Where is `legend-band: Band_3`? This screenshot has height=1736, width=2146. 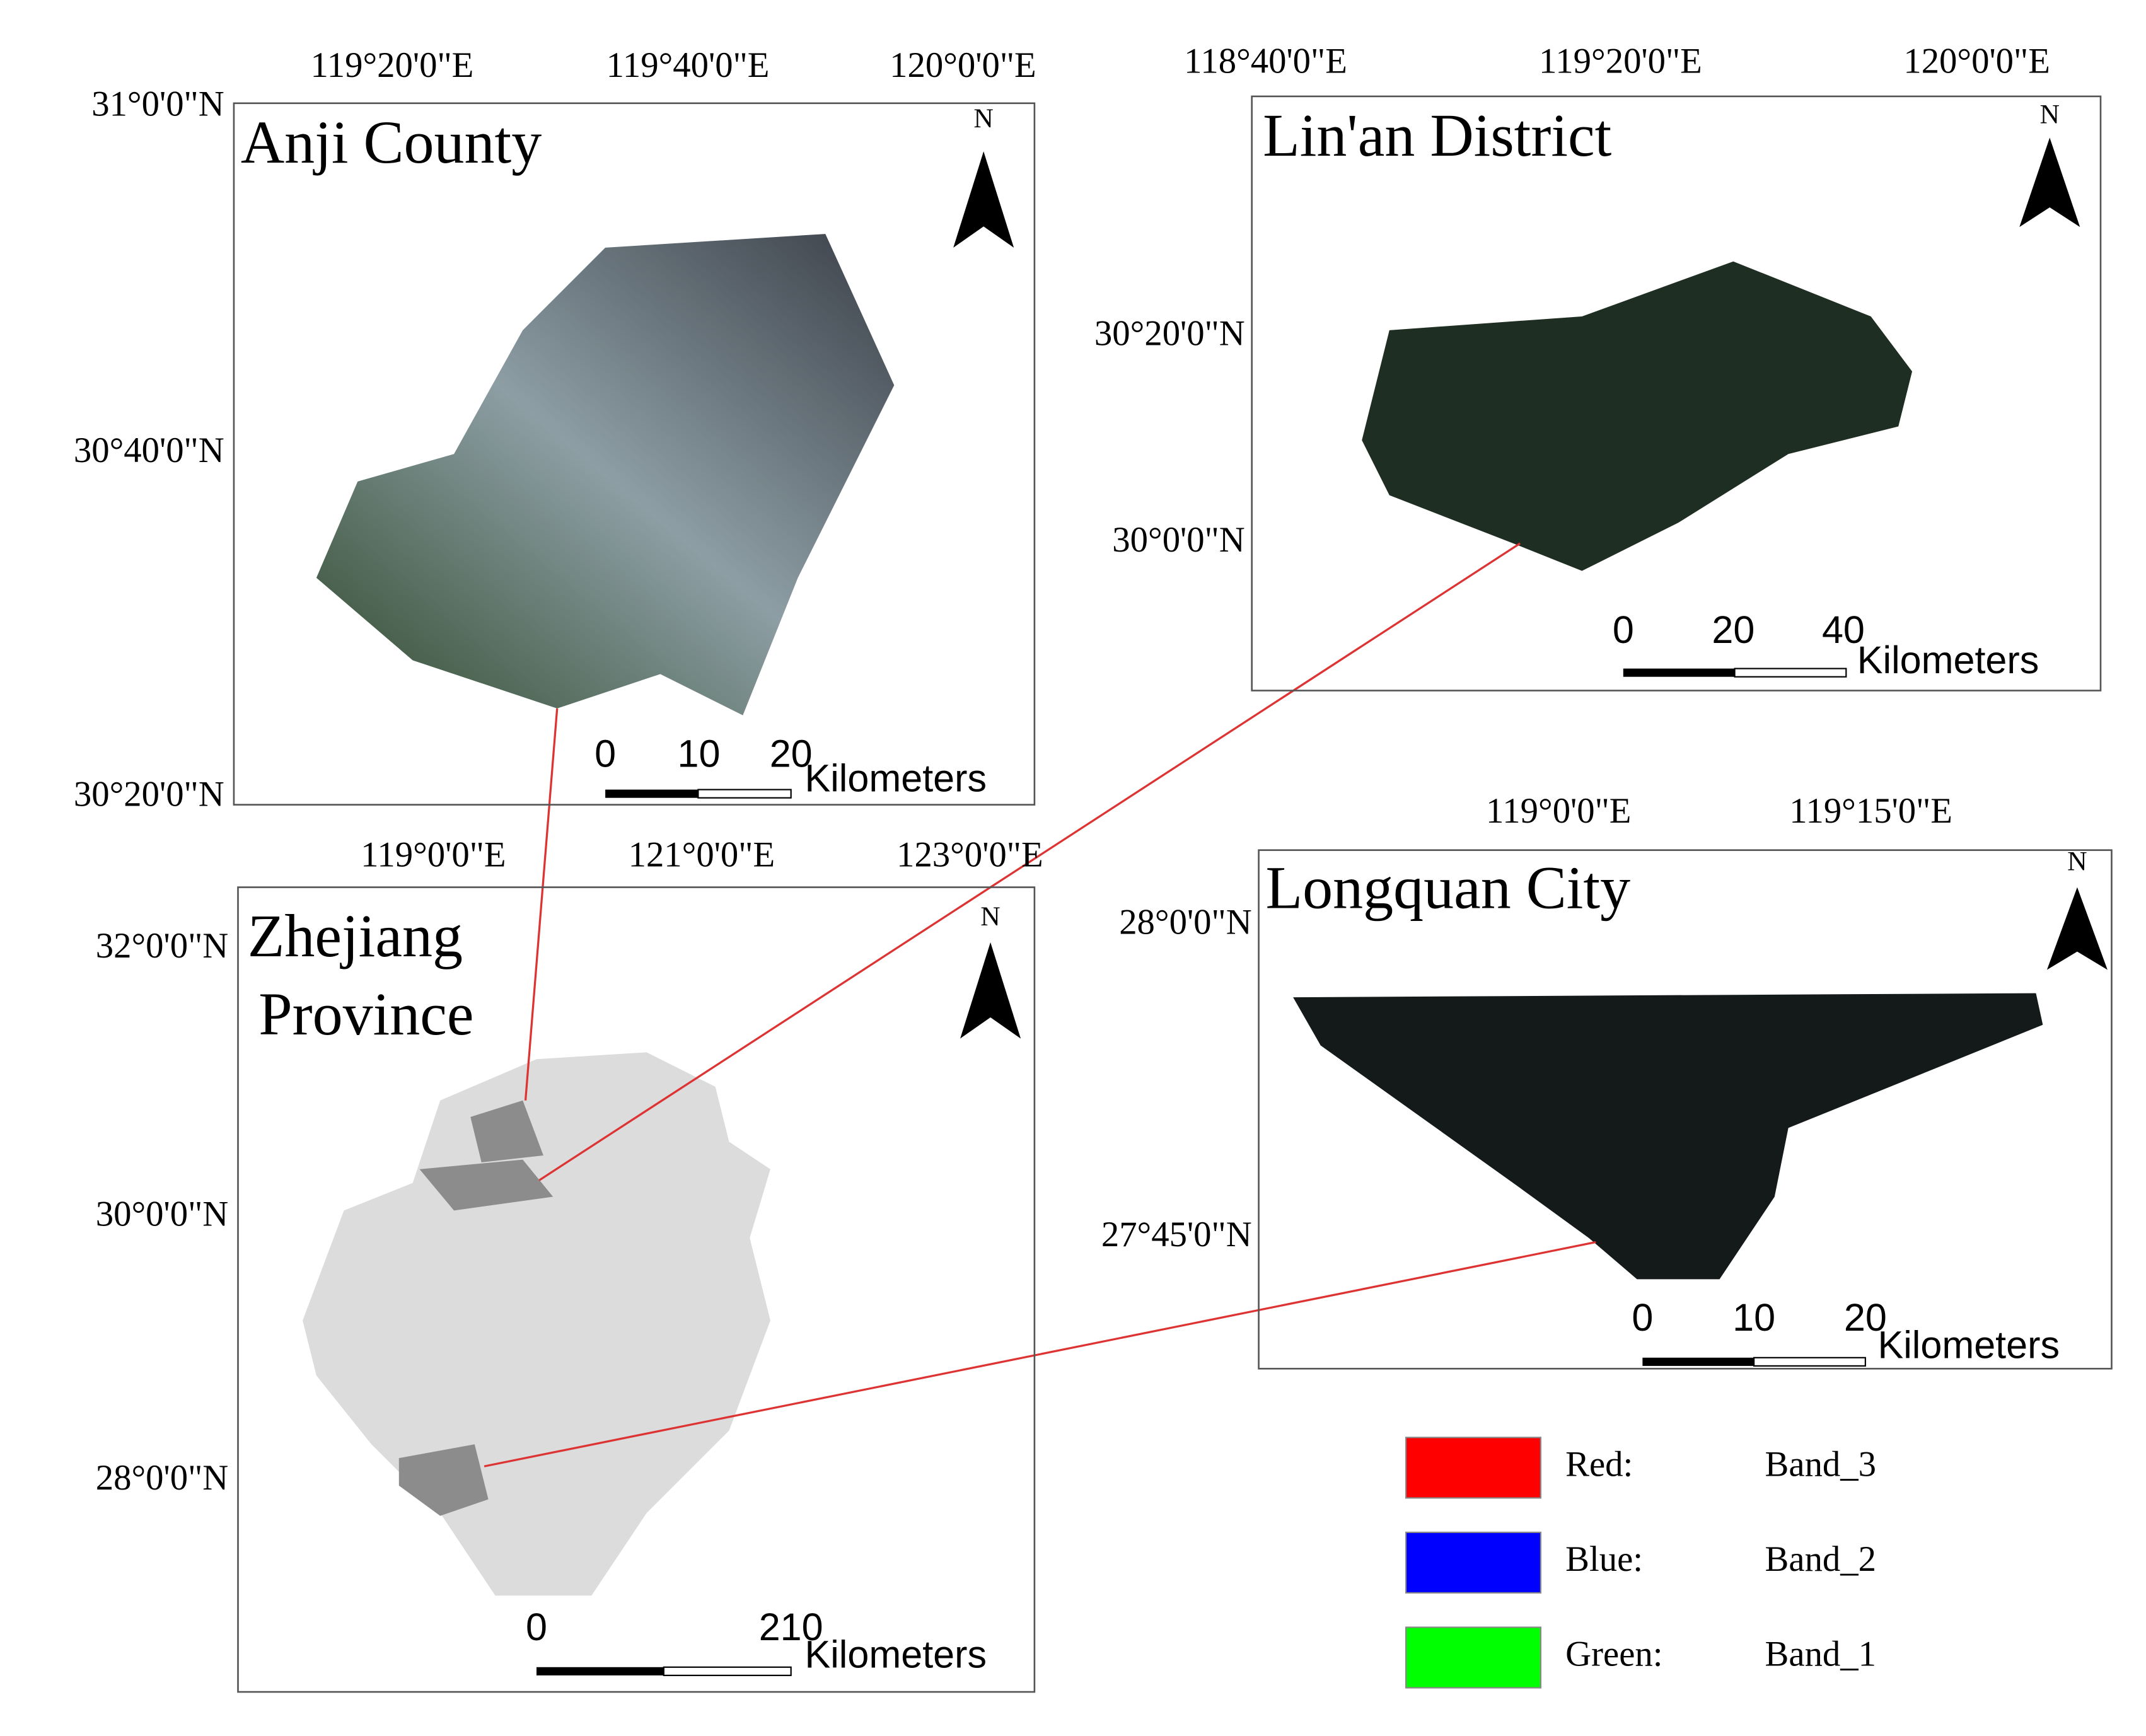 legend-band: Band_3 is located at coordinates (1821, 1464).